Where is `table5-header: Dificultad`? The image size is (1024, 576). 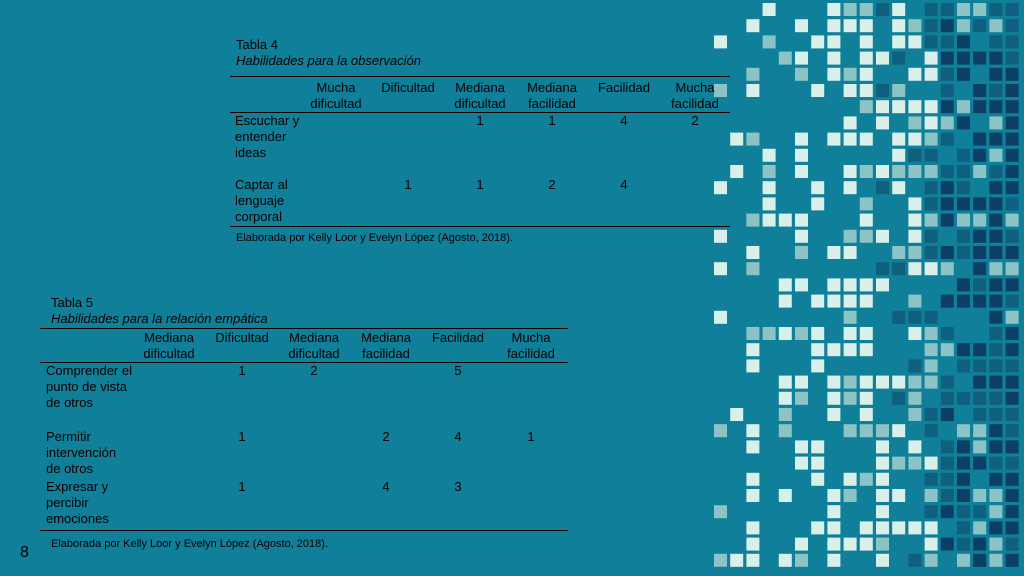 table5-header: Dificultad is located at coordinates (242, 337).